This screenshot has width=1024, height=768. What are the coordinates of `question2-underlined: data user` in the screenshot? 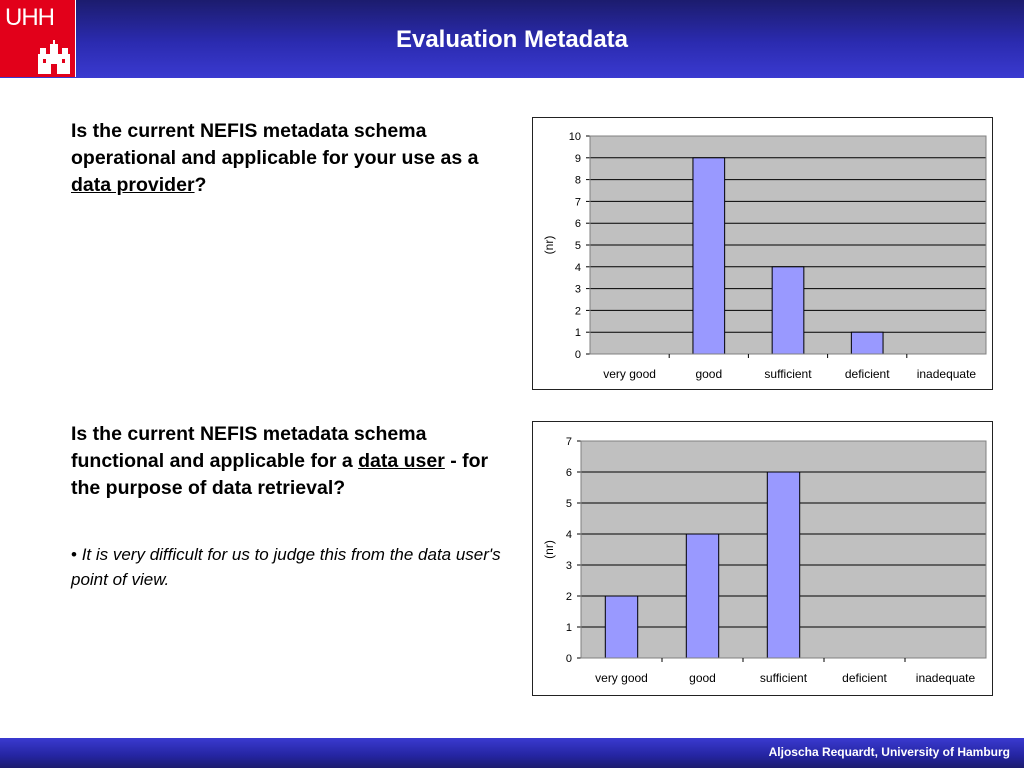 It's located at (401, 461).